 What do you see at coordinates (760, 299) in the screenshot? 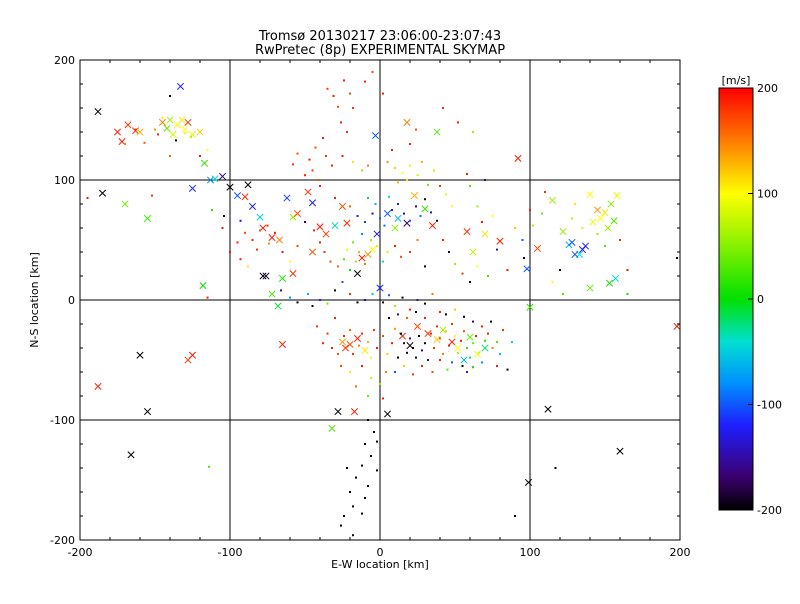
I see `colorbar-tick-label: 0` at bounding box center [760, 299].